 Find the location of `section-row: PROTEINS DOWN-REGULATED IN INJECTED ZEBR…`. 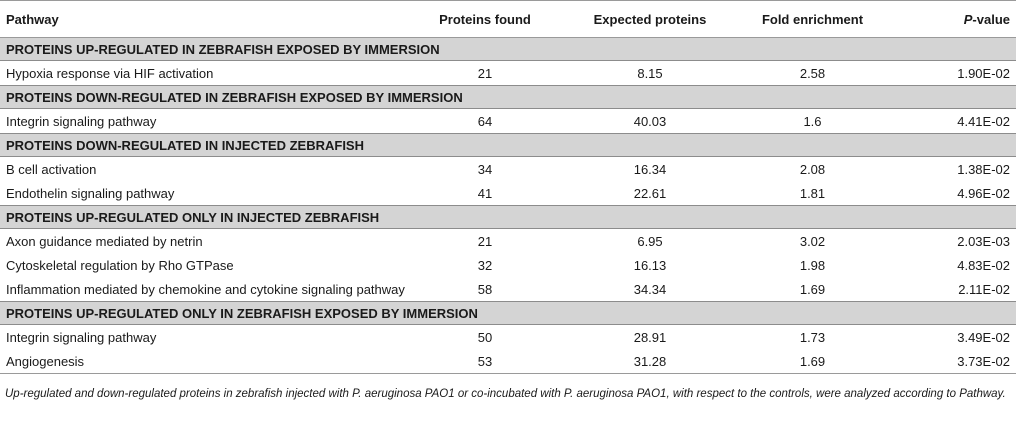

section-row: PROTEINS DOWN-REGULATED IN INJECTED ZEBR… is located at coordinates (508, 145).